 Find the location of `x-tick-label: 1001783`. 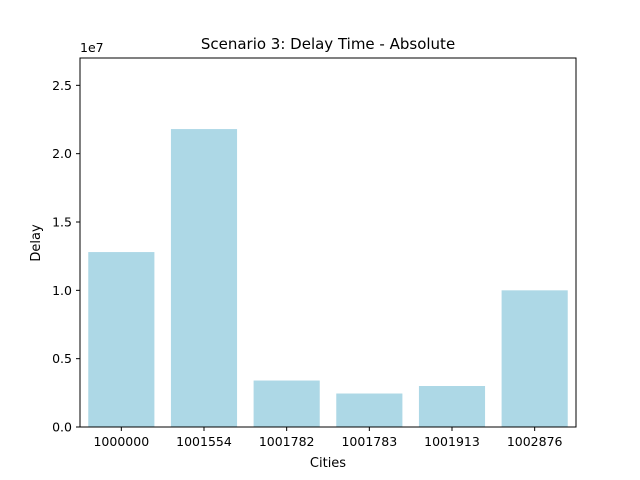

x-tick-label: 1001783 is located at coordinates (369, 441).